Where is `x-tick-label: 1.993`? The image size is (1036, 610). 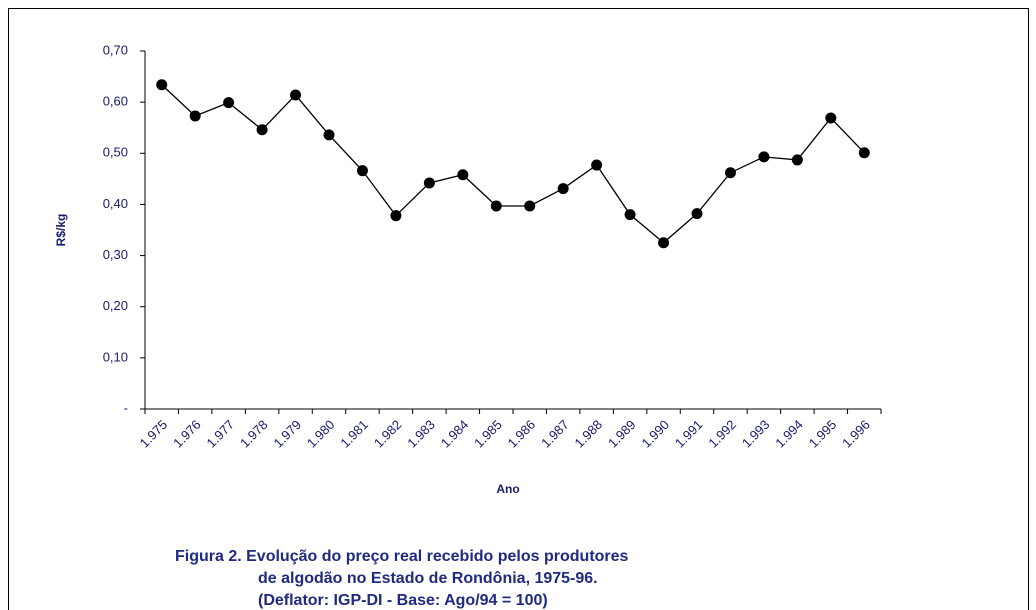 x-tick-label: 1.993 is located at coordinates (756, 434).